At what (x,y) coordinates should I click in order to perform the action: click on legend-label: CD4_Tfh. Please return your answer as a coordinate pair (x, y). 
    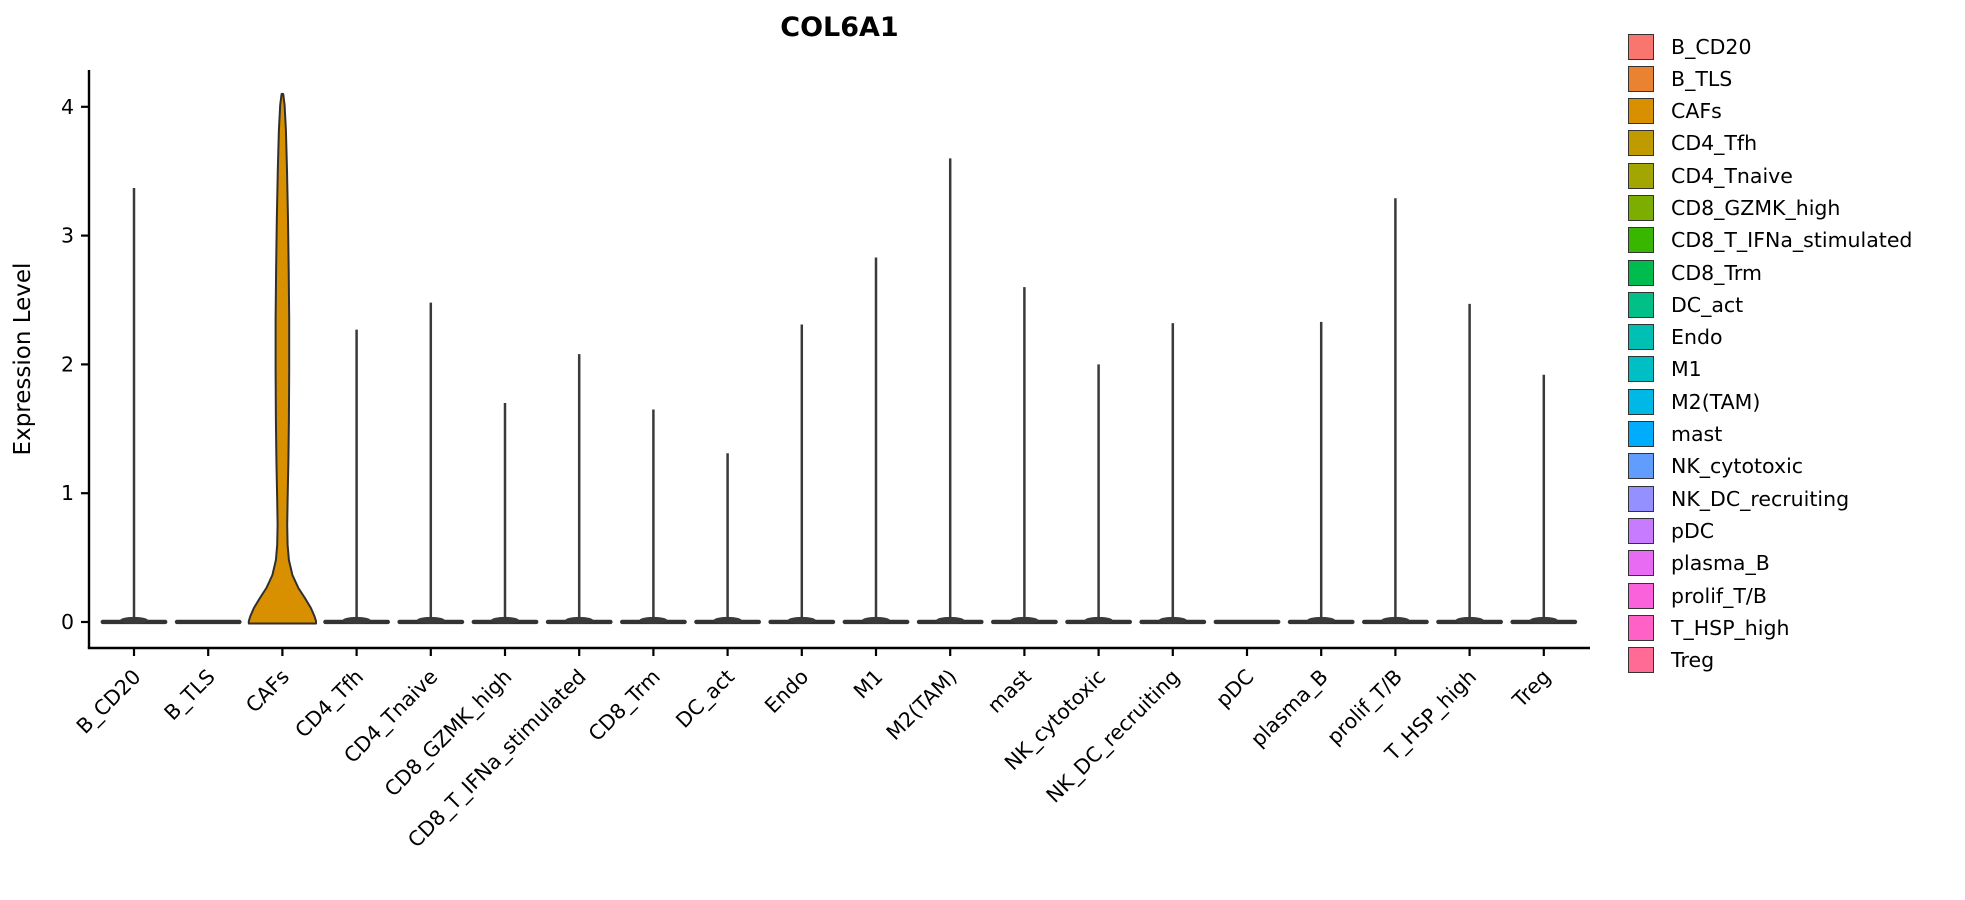
    Looking at the image, I should click on (1714, 143).